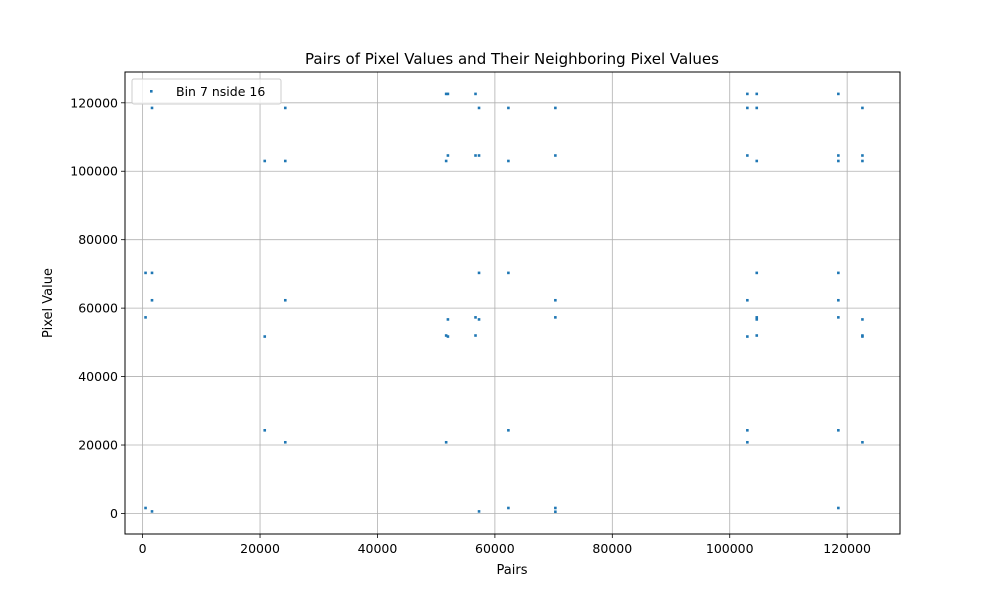  What do you see at coordinates (220, 91) in the screenshot?
I see `legend-entry-label: Bin 7 nside 16` at bounding box center [220, 91].